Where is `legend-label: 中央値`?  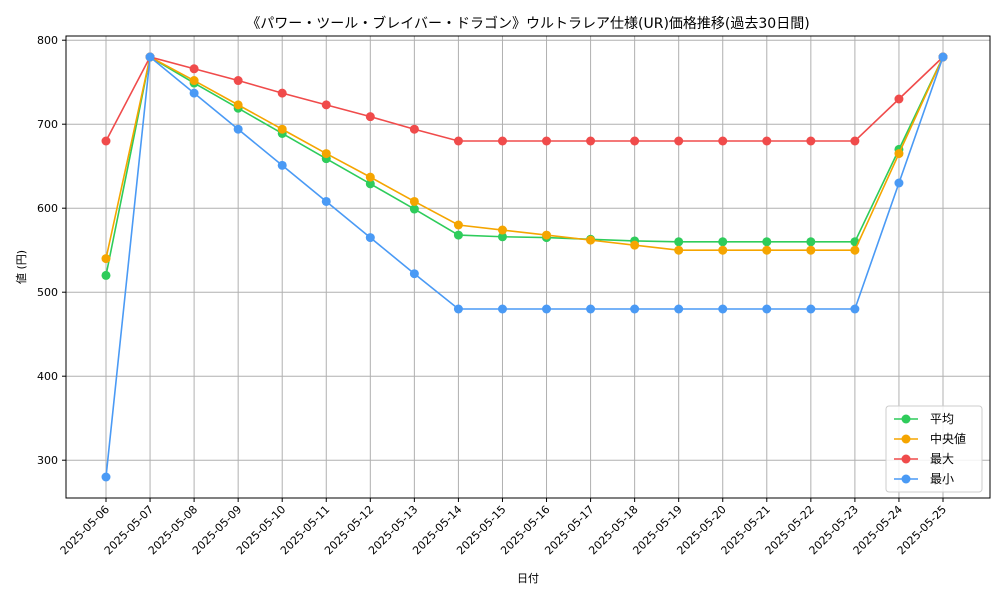 legend-label: 中央値 is located at coordinates (948, 438).